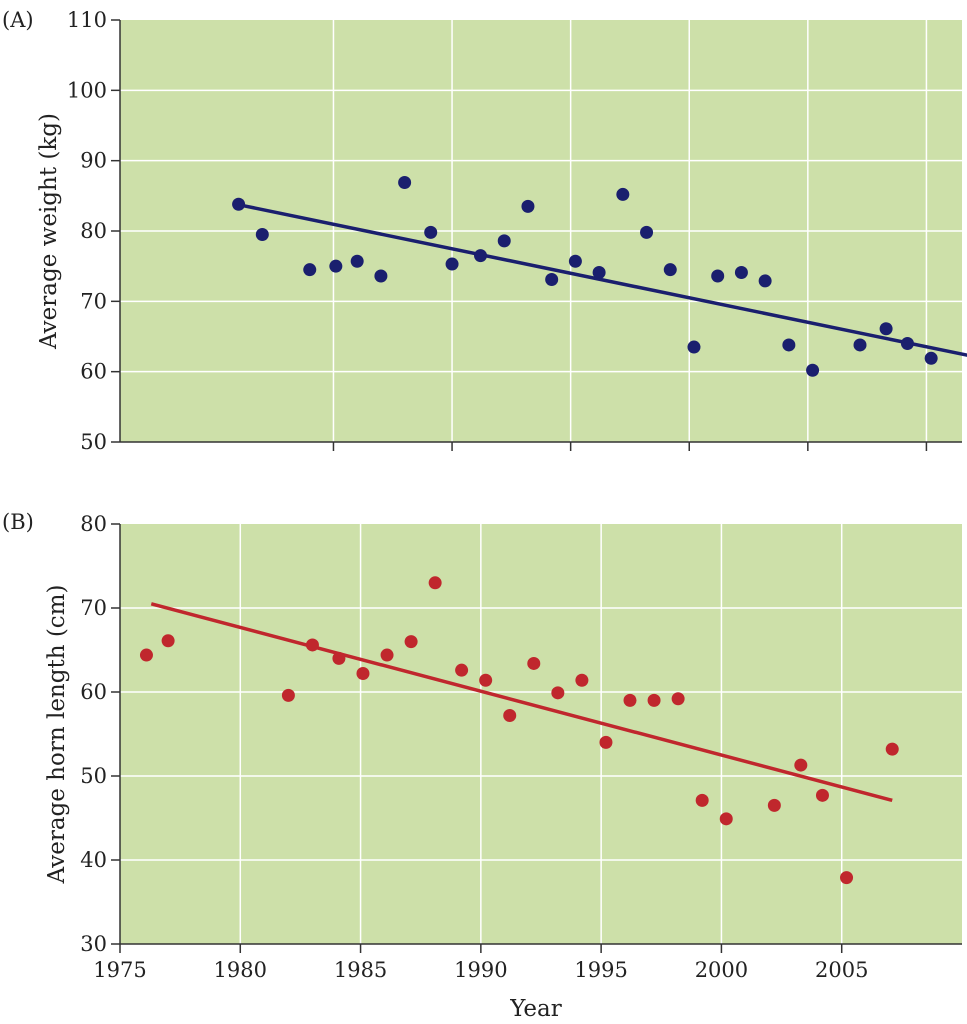 This screenshot has width=967, height=1024. I want to click on x-tick-label-b: 2005, so click(841, 970).